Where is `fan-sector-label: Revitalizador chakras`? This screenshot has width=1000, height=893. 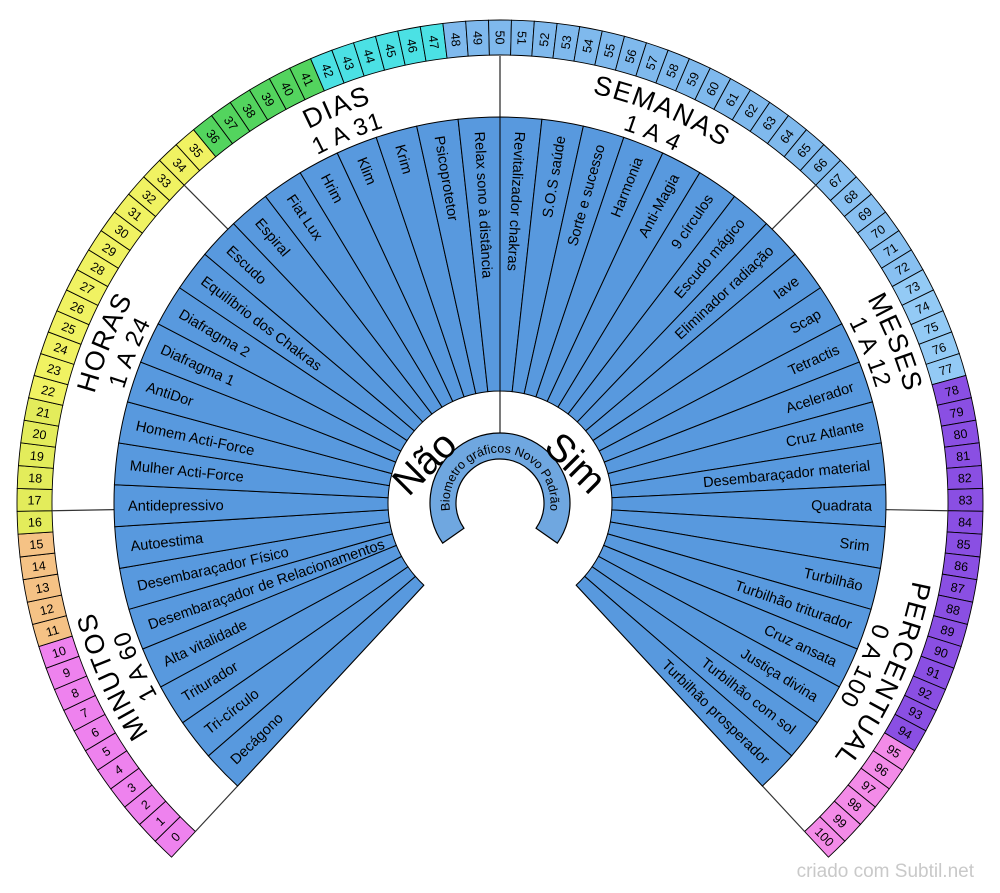
fan-sector-label: Revitalizador chakras is located at coordinates (516, 201).